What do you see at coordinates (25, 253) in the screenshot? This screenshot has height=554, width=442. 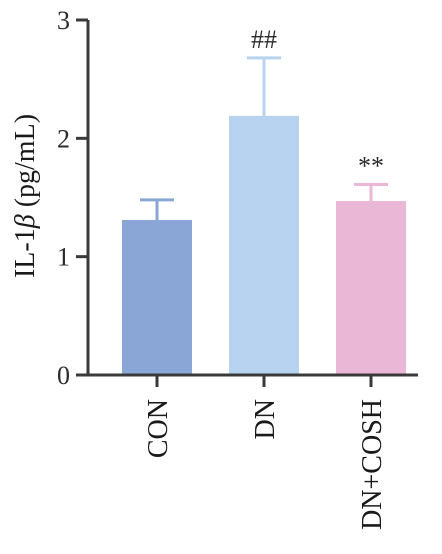 I see `y-axis-label-prefix: IL-1` at bounding box center [25, 253].